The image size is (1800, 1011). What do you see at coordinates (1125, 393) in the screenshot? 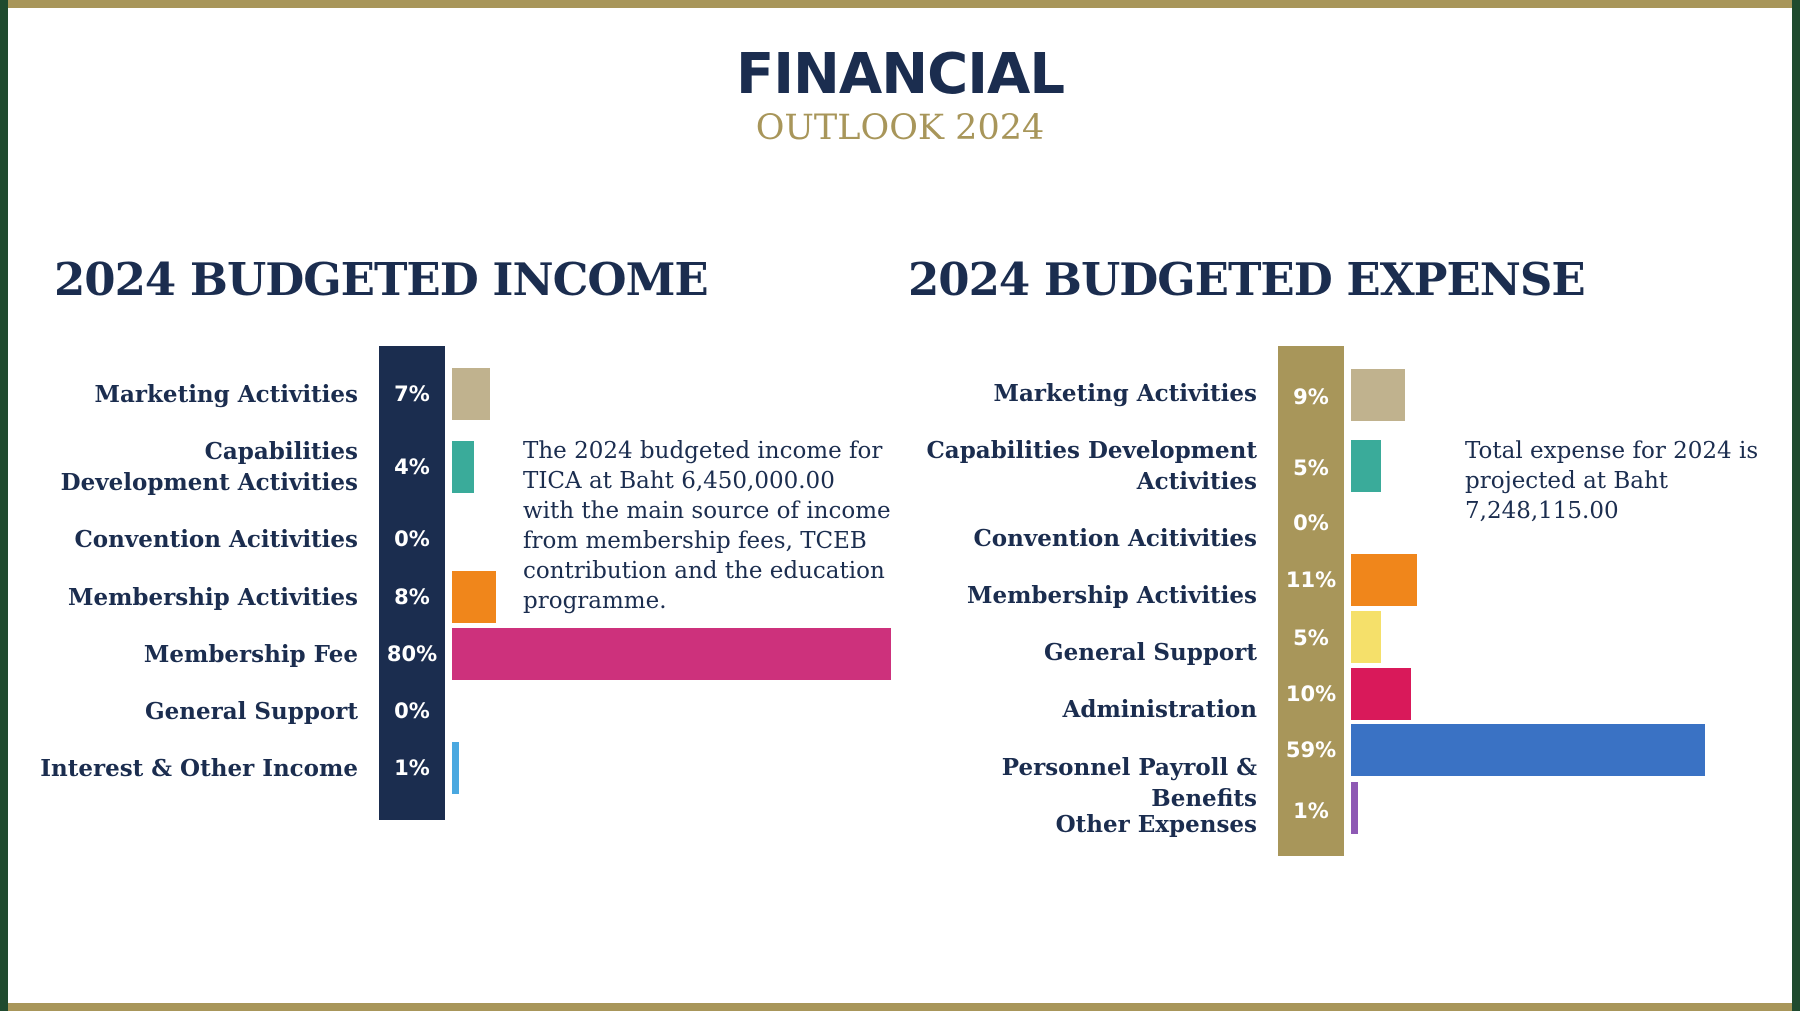
I see `expense-category-label: Marketing Activities` at bounding box center [1125, 393].